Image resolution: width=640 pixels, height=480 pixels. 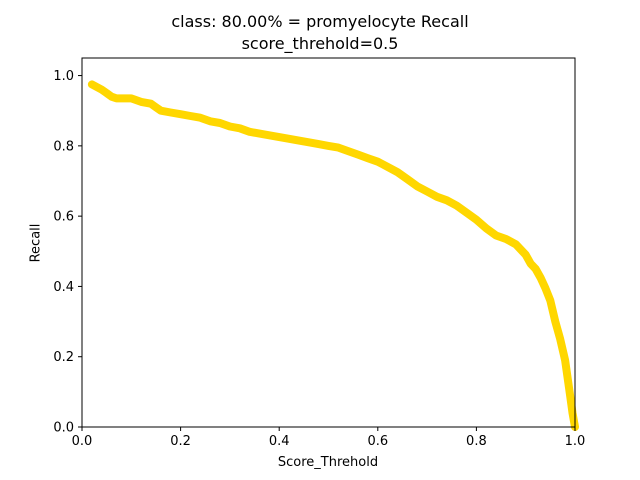 What do you see at coordinates (377, 441) in the screenshot?
I see `x-tick-label: 0.6` at bounding box center [377, 441].